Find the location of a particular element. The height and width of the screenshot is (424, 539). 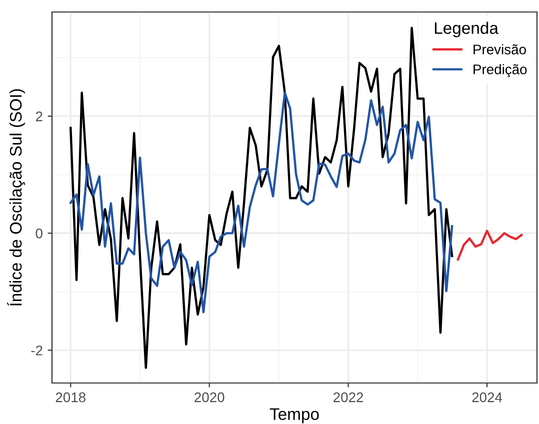

x-tick-label: 2024 is located at coordinates (487, 397).